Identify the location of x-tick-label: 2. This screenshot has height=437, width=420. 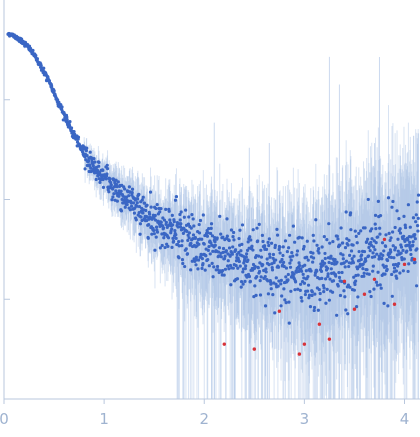
(204, 419).